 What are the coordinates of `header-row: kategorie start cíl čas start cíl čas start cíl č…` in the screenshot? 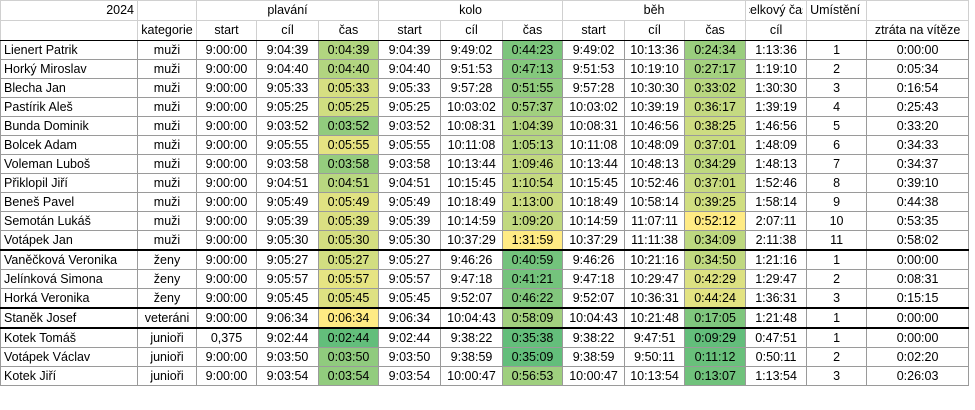 It's located at (485, 30).